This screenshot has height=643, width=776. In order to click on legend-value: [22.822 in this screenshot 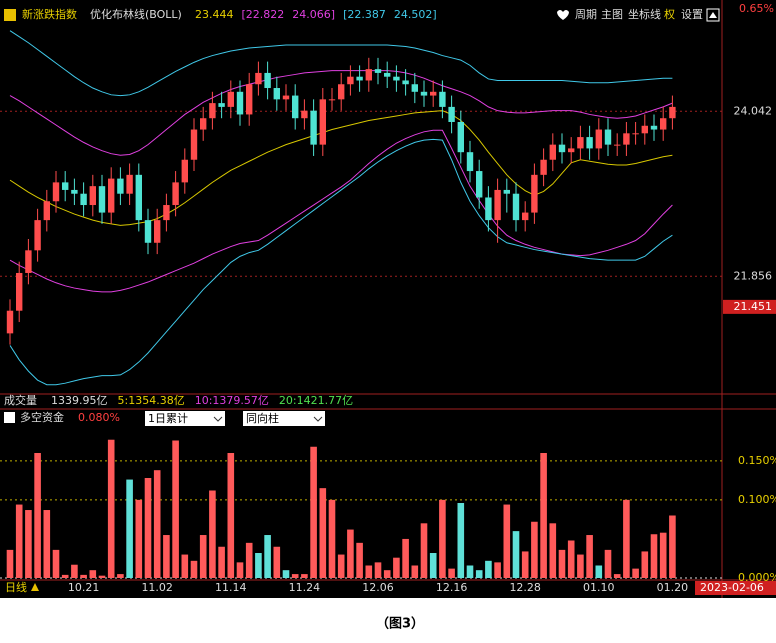, I will do `click(263, 14)`.